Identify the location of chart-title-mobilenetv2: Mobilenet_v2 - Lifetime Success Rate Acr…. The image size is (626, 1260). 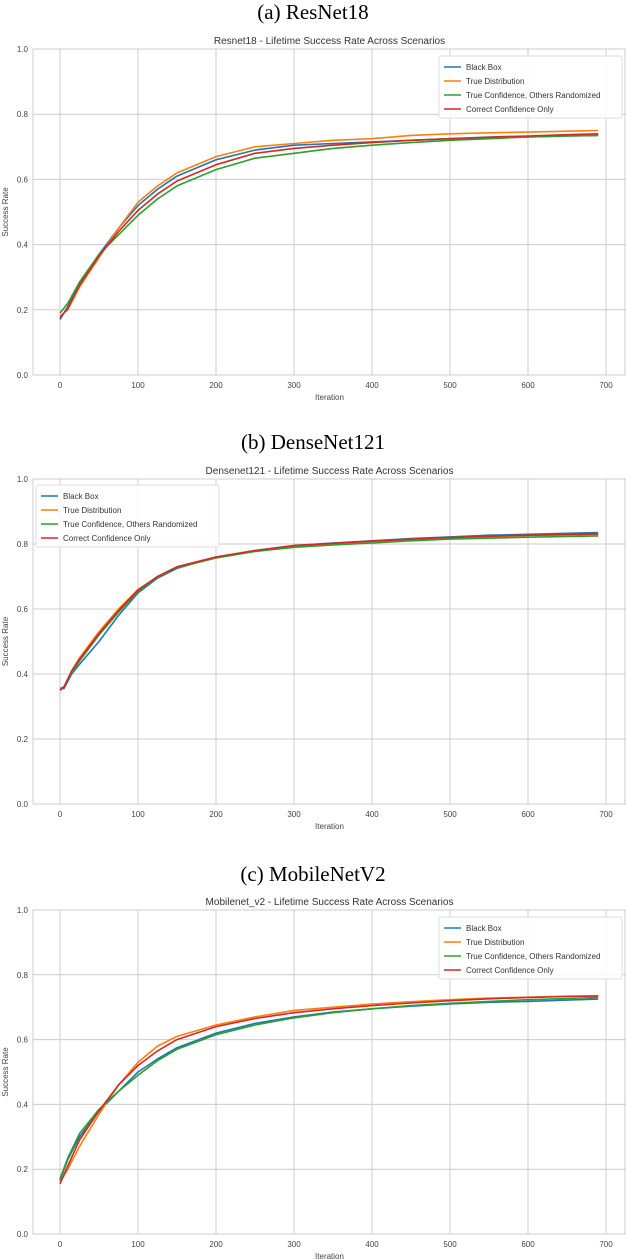
(329, 902).